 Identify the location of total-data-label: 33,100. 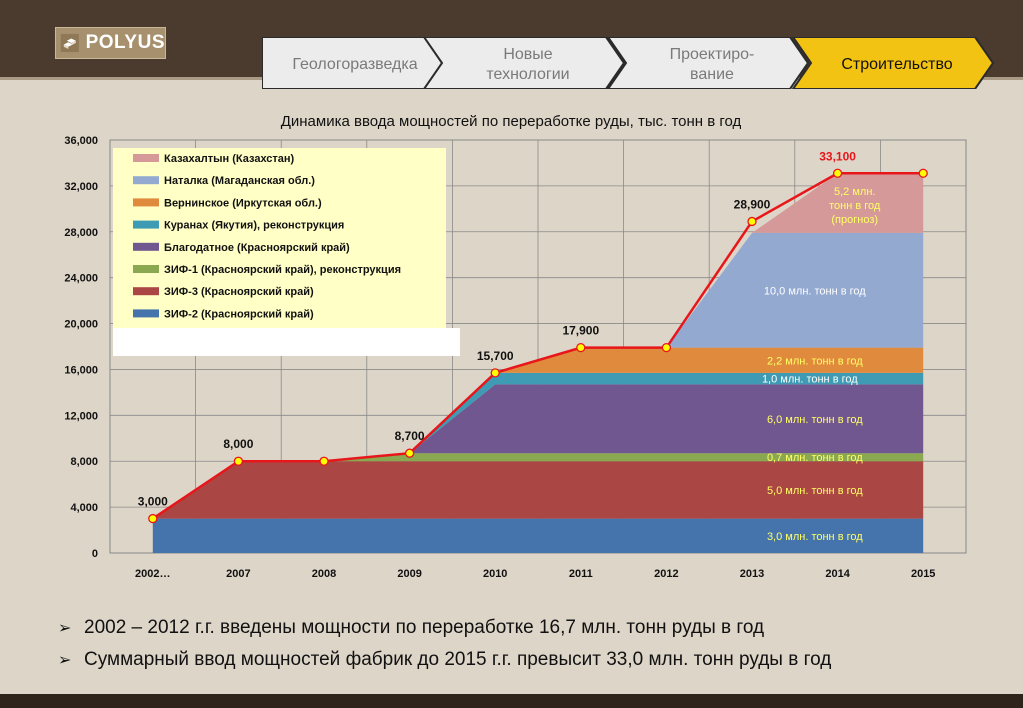
(837, 156).